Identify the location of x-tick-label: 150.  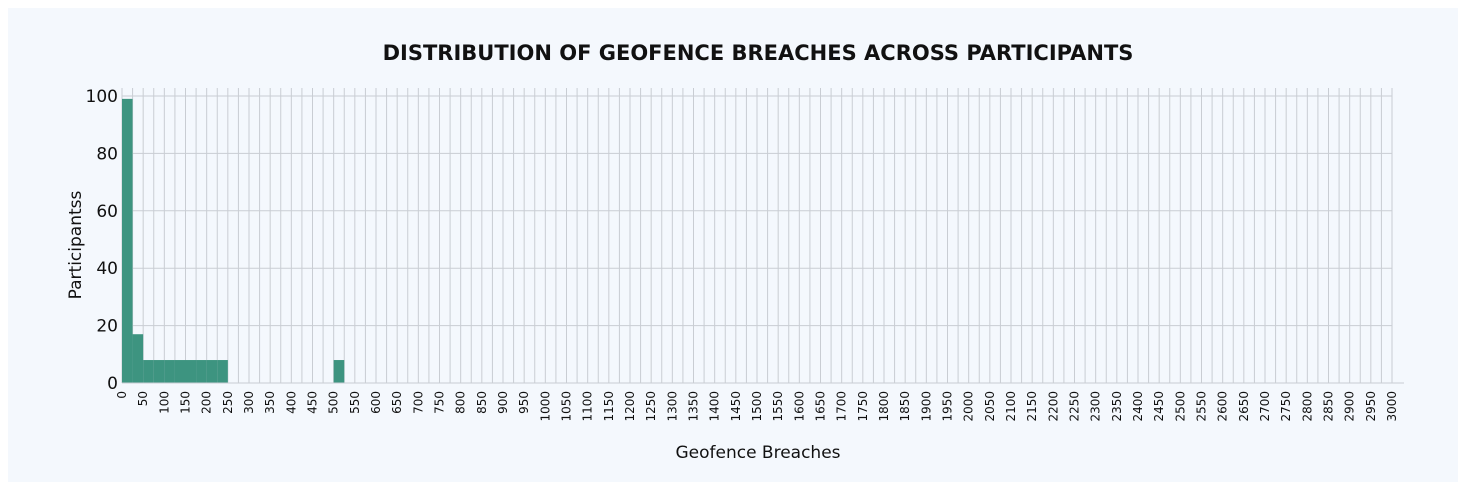
(186, 402).